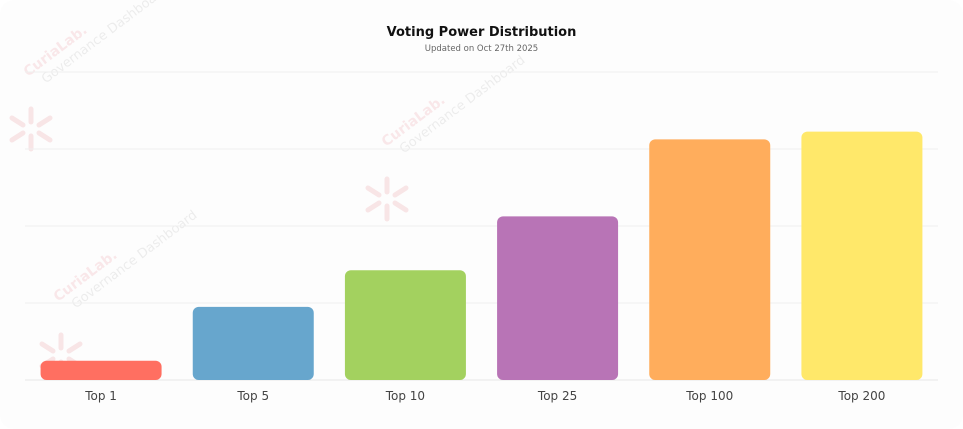 This screenshot has height=429, width=963. What do you see at coordinates (481, 49) in the screenshot?
I see `chart-subtitle: Updated on Oct 27th 2025` at bounding box center [481, 49].